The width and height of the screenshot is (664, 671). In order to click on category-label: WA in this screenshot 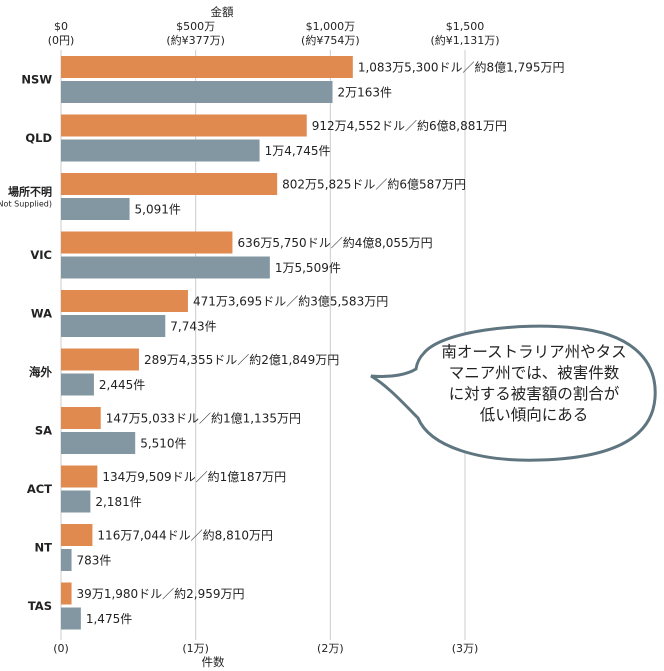, I will do `click(41, 314)`.